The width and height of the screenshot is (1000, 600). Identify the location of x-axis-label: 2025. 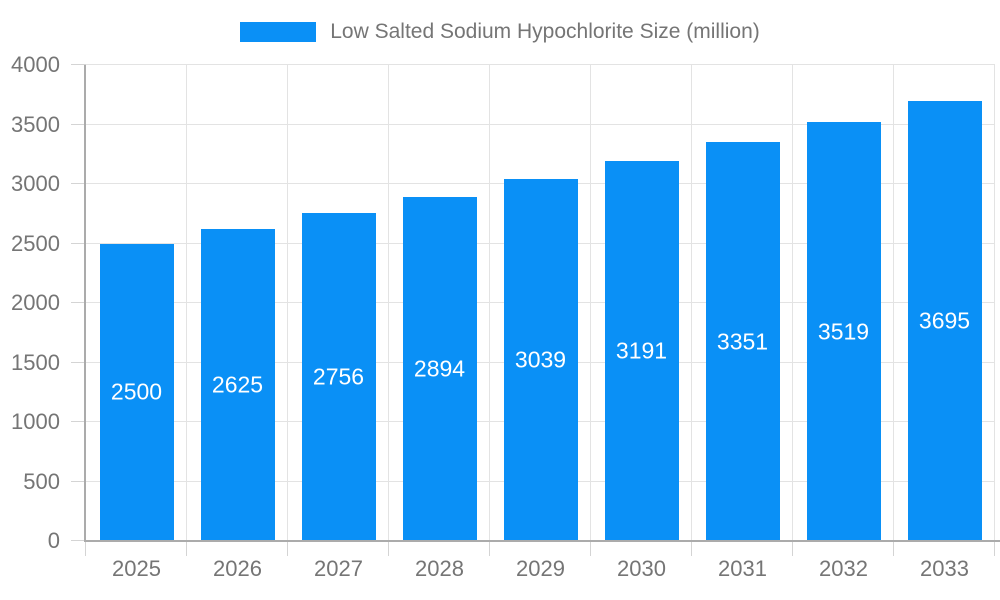
(136, 568).